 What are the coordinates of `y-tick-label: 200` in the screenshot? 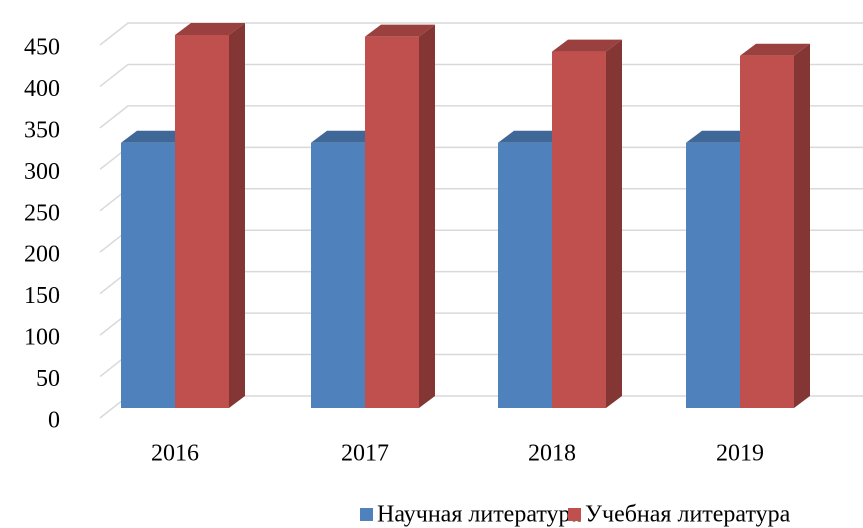 It's located at (42, 255).